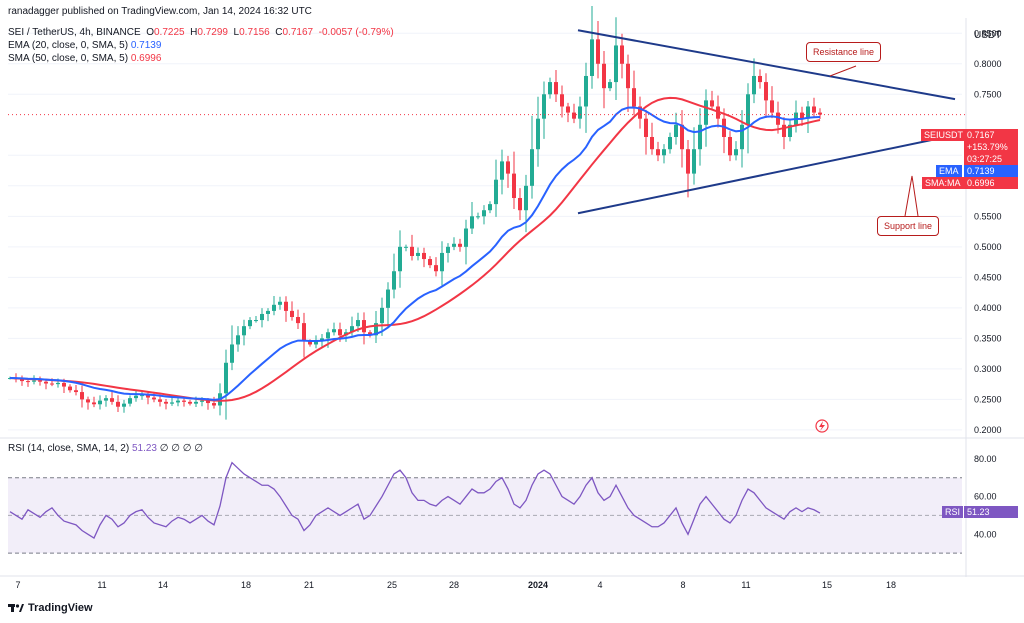 The image size is (1024, 623). Describe the element at coordinates (988, 94) in the screenshot. I see `price-tick-label: 0.7500` at that location.